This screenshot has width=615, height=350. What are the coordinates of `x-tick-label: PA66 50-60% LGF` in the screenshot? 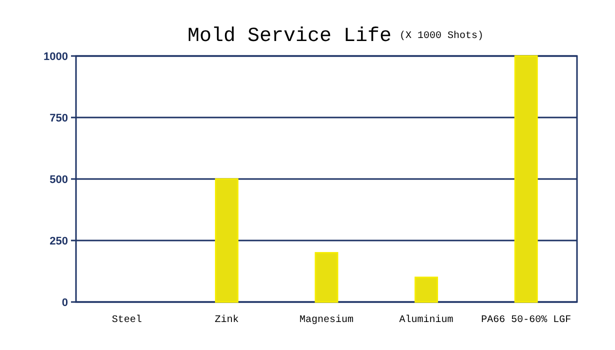 It's located at (526, 320).